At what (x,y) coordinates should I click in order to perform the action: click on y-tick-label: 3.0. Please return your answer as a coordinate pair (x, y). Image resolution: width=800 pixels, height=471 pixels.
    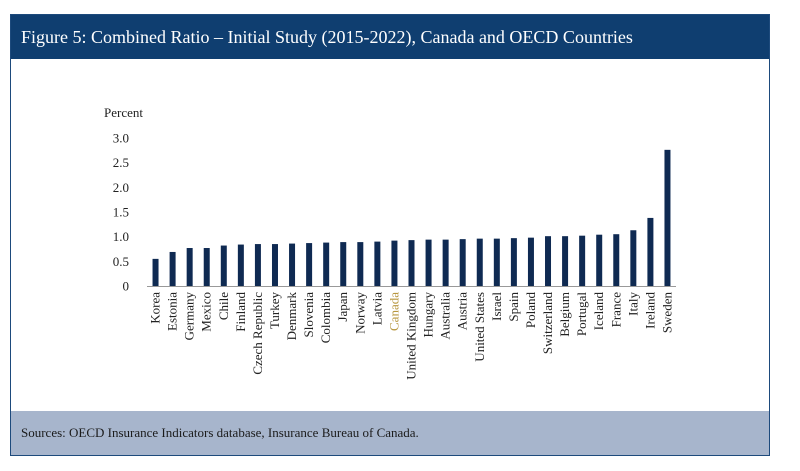
    Looking at the image, I should click on (121, 138).